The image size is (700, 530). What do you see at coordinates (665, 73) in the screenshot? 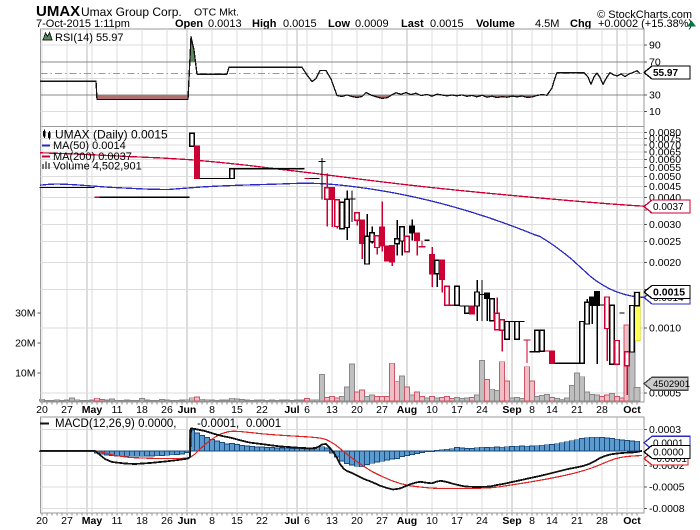
I see `svg-text: 55.97` at bounding box center [665, 73].